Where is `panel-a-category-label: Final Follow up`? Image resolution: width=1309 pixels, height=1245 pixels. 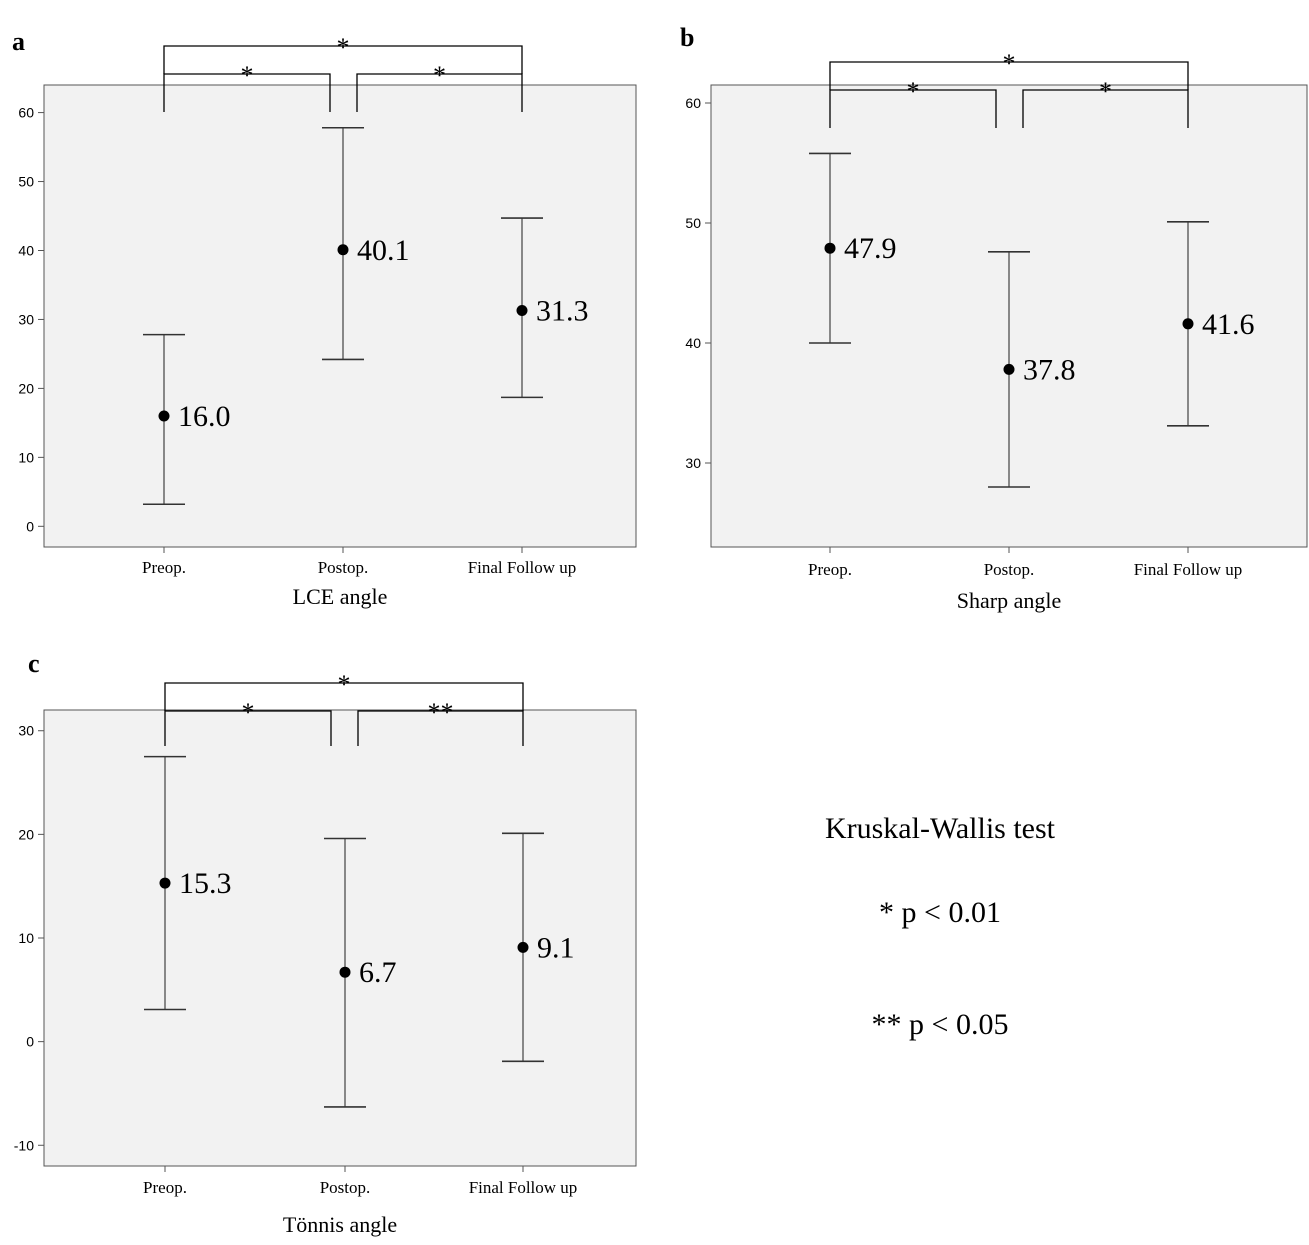
panel-a-category-label: Final Follow up is located at coordinates (522, 567).